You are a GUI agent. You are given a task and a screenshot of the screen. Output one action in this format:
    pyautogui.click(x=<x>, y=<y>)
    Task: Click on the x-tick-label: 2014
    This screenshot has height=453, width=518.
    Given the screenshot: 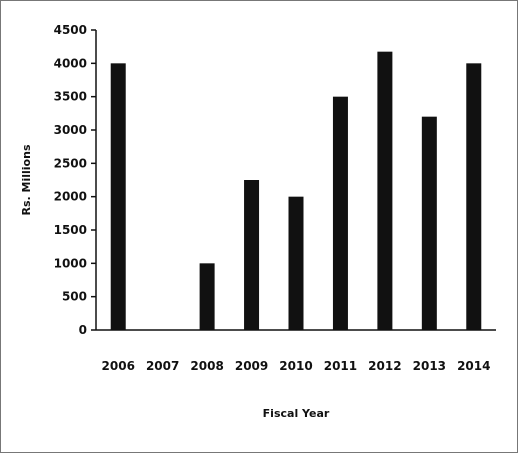 What is the action you would take?
    pyautogui.click(x=473, y=366)
    